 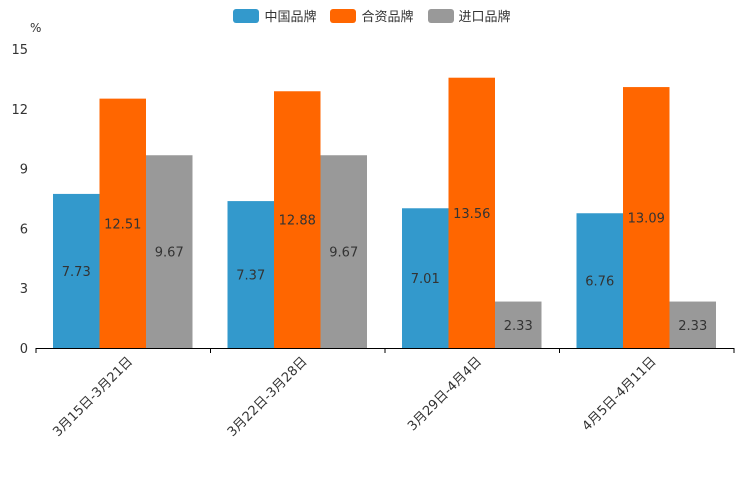 I want to click on bar-value-label-s0-c2: 7.01, so click(x=425, y=279).